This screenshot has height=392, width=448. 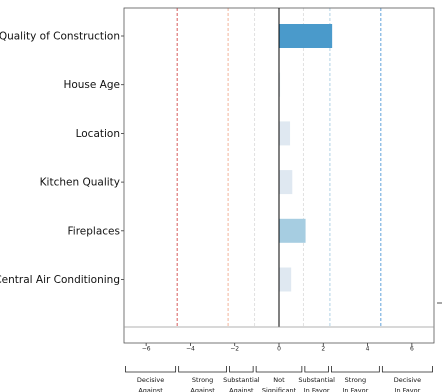 What do you see at coordinates (356, 389) in the screenshot?
I see `evidence-label-5-line2: In Favor` at bounding box center [356, 389].